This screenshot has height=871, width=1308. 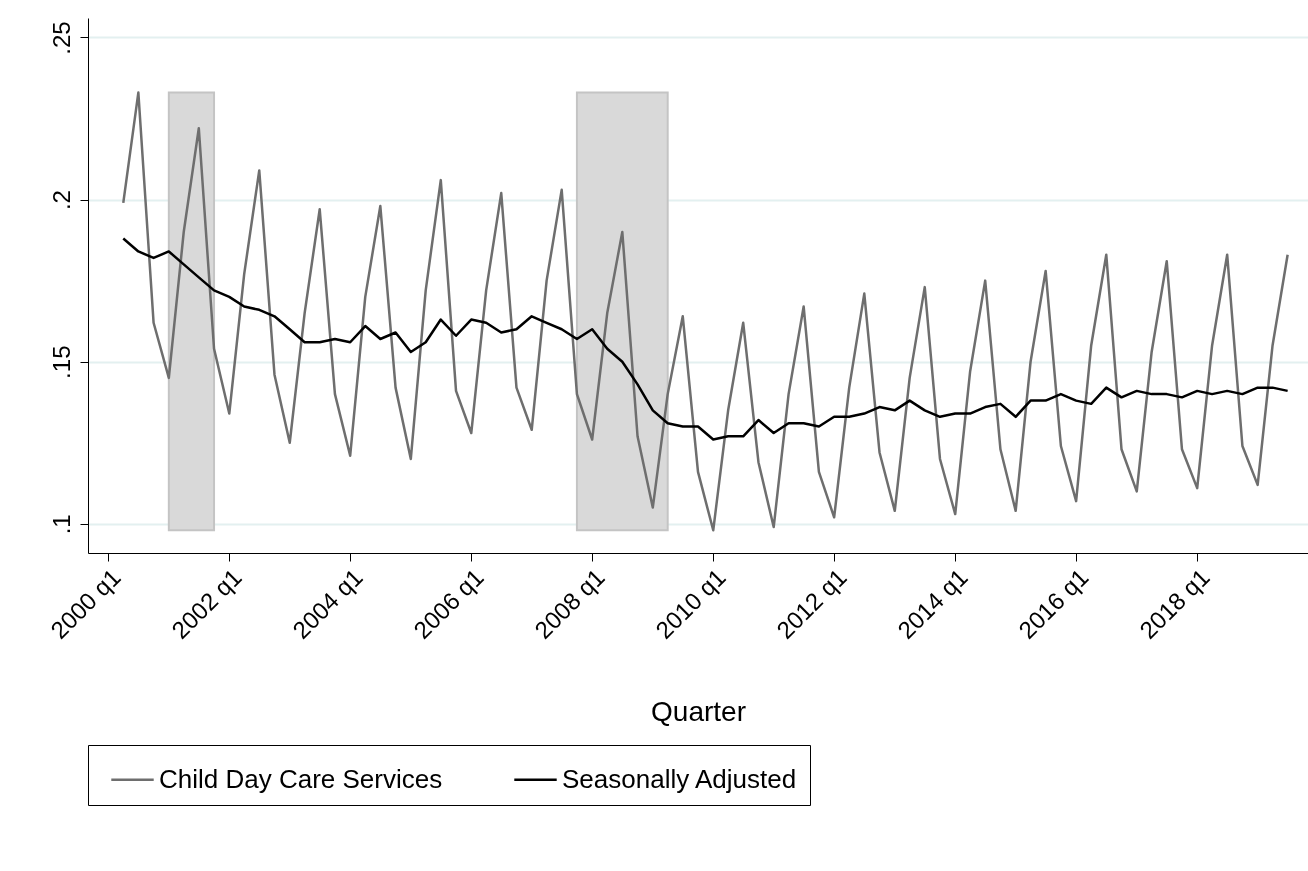 What do you see at coordinates (301, 778) in the screenshot?
I see `legend-label: Child Day Care Services` at bounding box center [301, 778].